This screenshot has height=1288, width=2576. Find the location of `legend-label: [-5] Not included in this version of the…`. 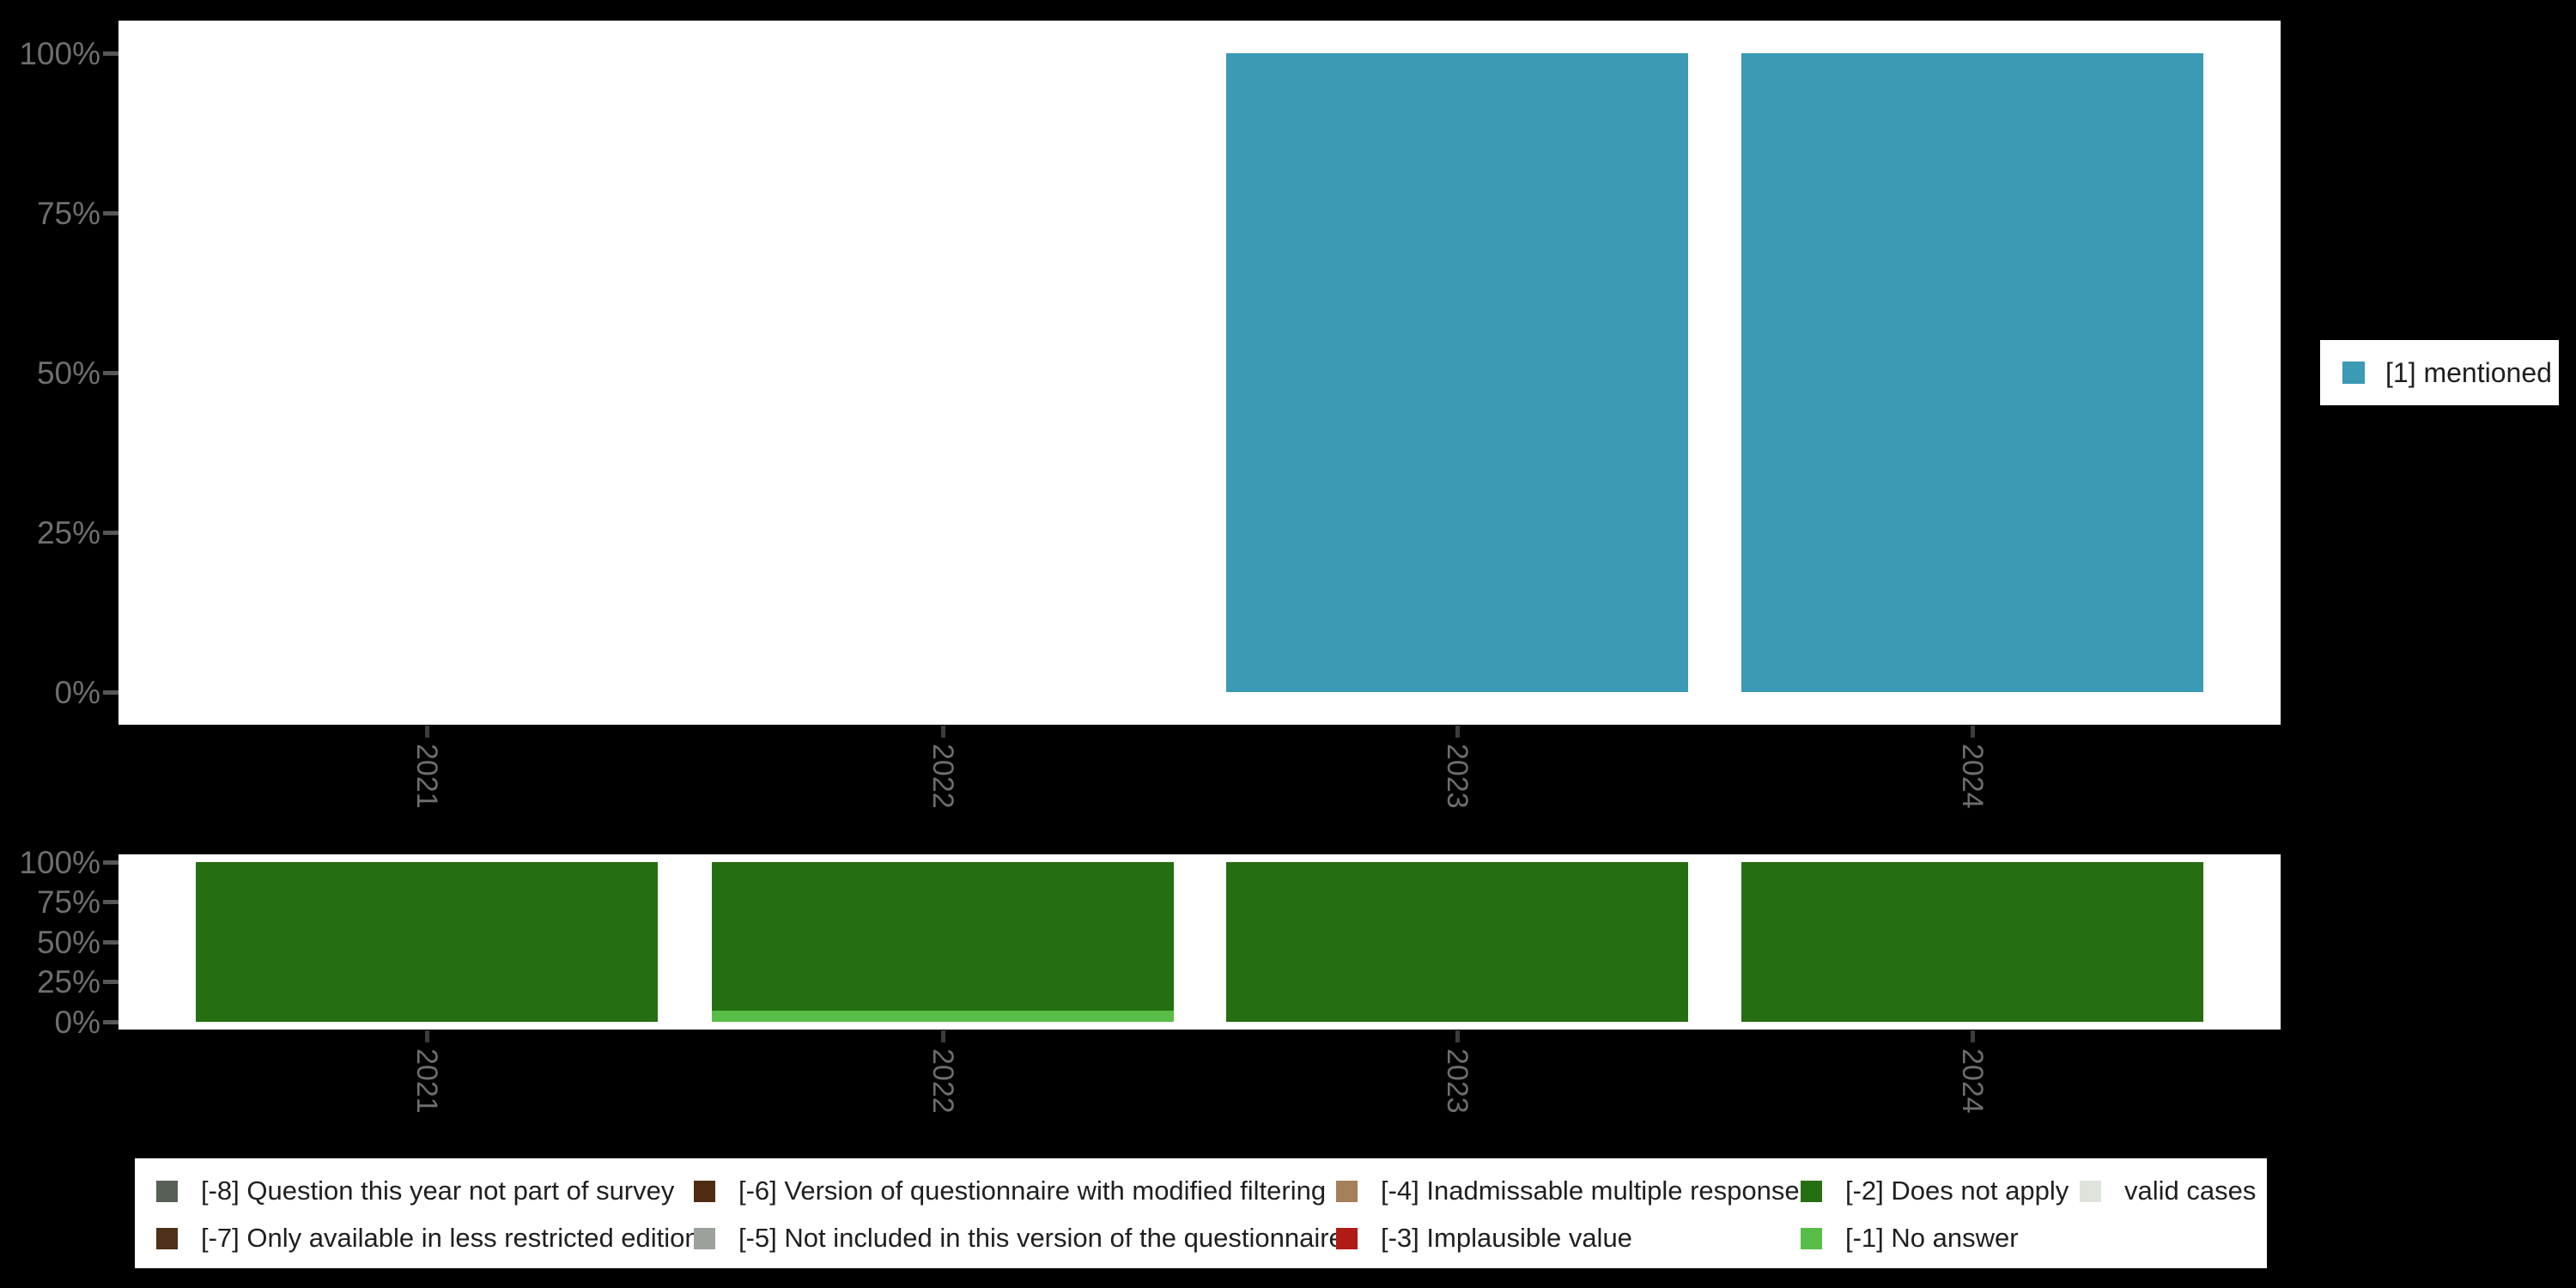

legend-label: [-5] Not included in this version of the… is located at coordinates (1041, 1238).